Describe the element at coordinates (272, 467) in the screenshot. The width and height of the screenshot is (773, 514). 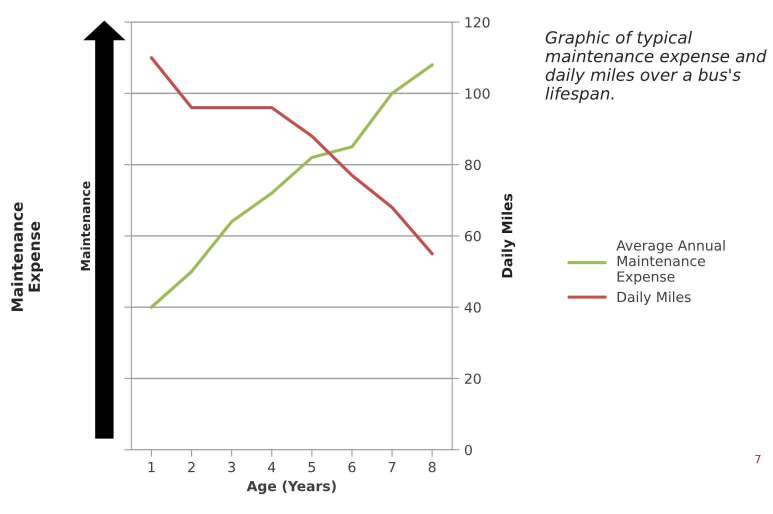
I see `x-tick-label: 4` at that location.